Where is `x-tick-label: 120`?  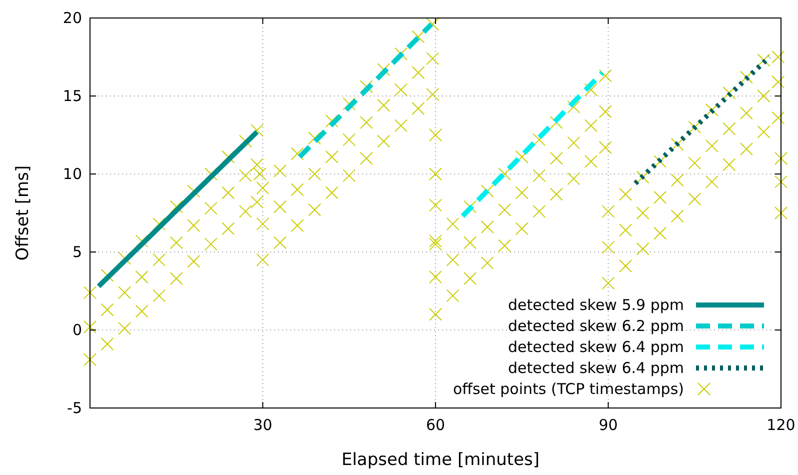
x-tick-label: 120 is located at coordinates (781, 425).